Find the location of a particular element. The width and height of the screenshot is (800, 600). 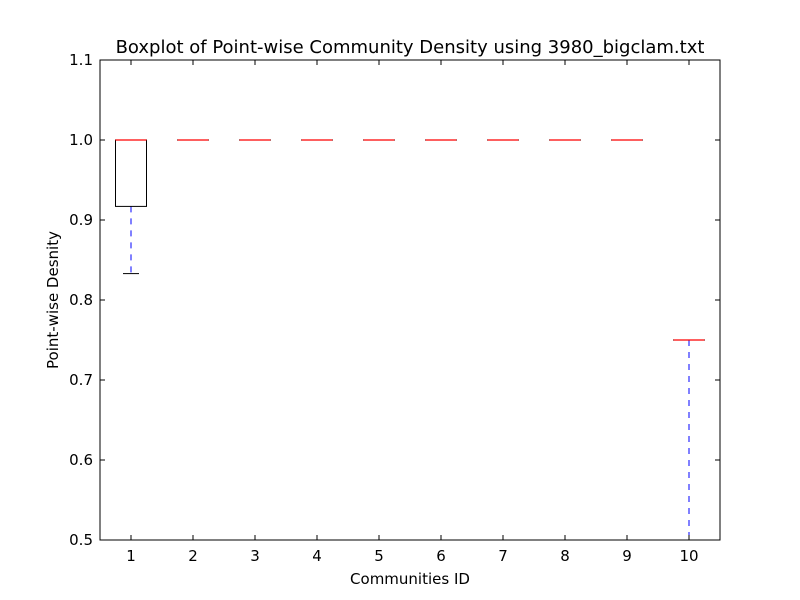

y-tick-label: 1.1 is located at coordinates (81, 60).